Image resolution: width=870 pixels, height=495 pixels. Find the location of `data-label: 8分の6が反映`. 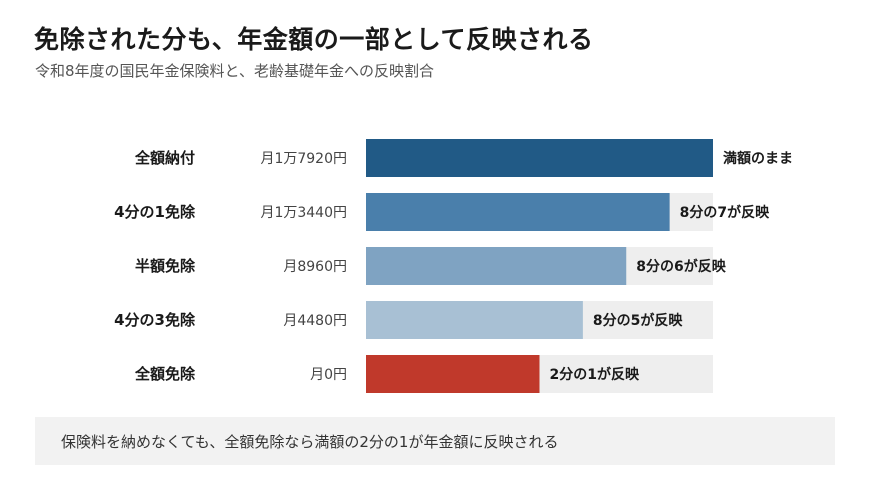

data-label: 8分の6が反映 is located at coordinates (681, 266).